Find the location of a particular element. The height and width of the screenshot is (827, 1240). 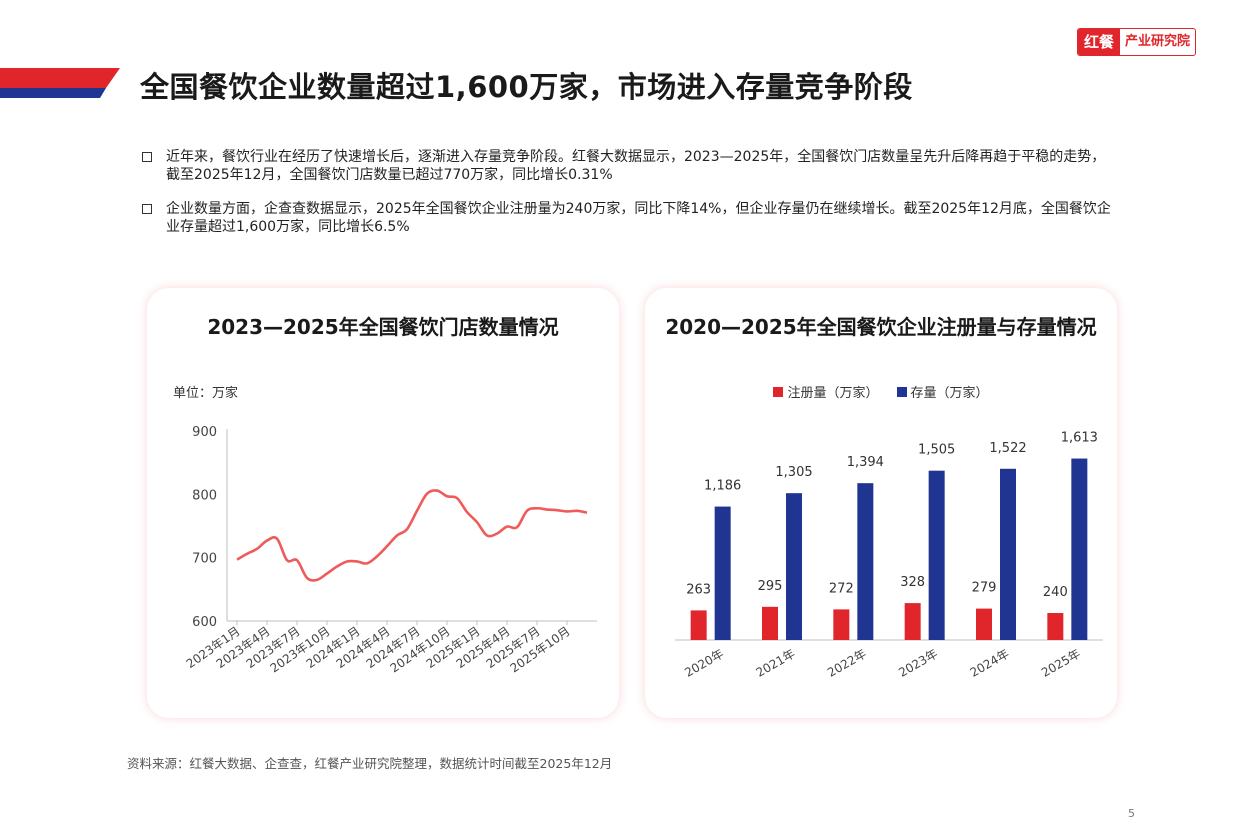

y-tick-label: 900 is located at coordinates (204, 432).